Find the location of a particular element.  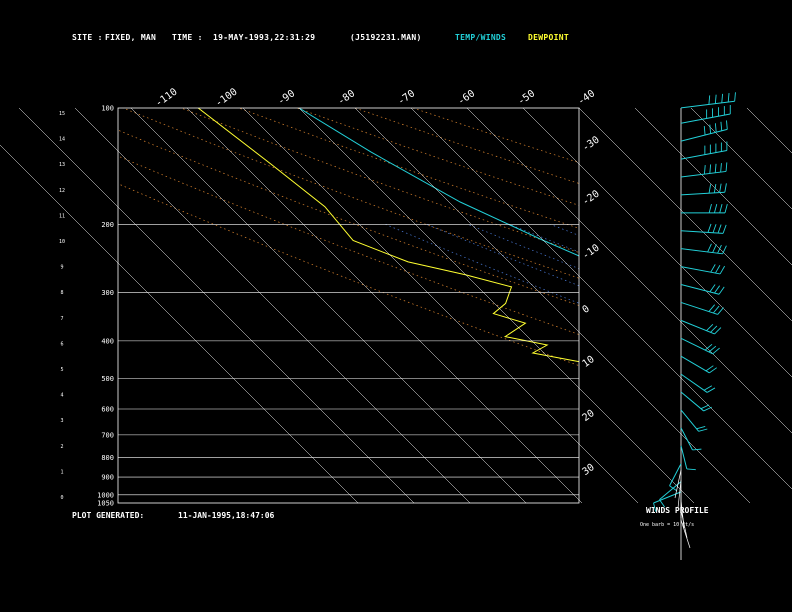

height-label-6: 6 is located at coordinates (61, 344).